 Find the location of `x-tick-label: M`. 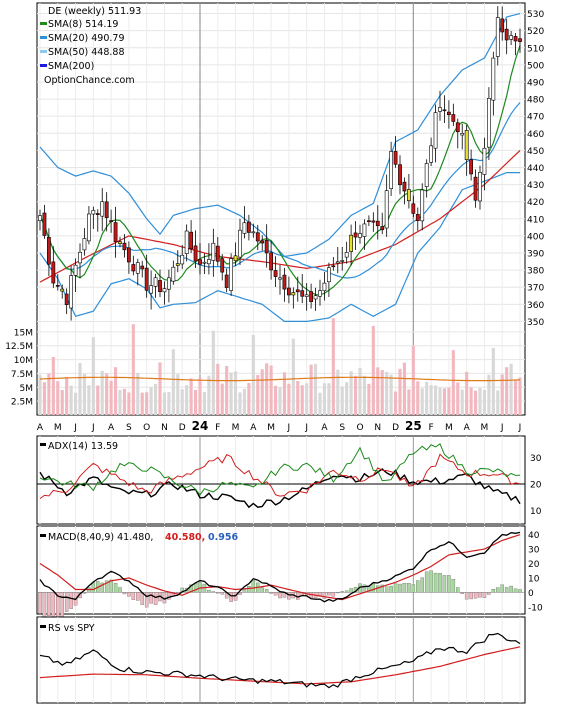

x-tick-label: M is located at coordinates (58, 428).